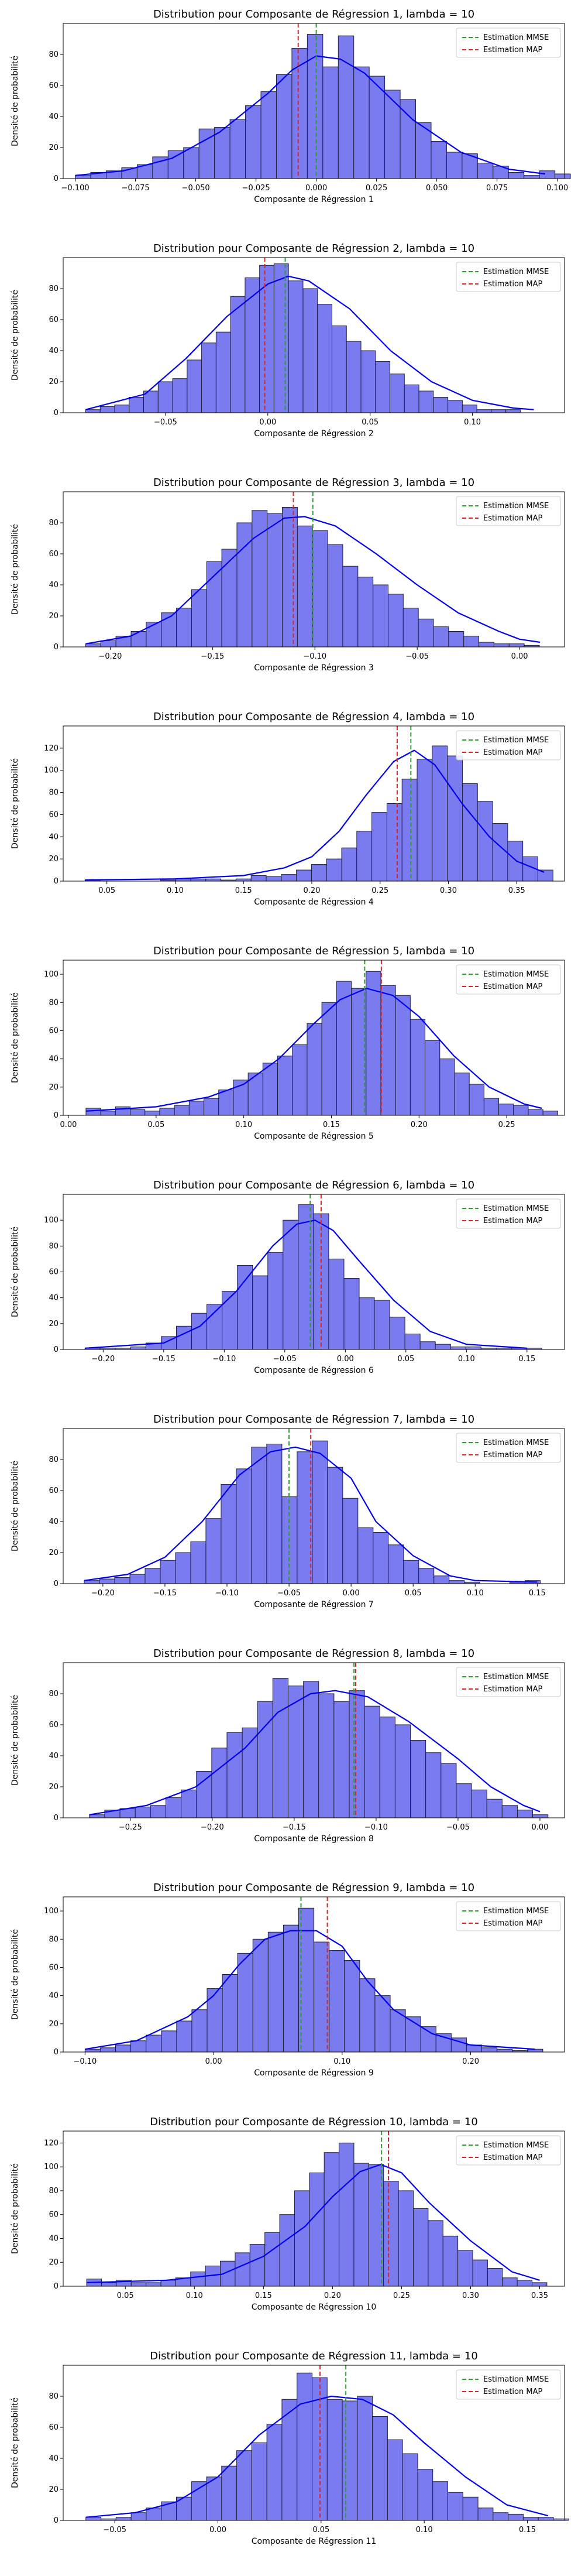 The height and width of the screenshot is (2576, 585). Describe the element at coordinates (314, 2307) in the screenshot. I see `x-axis-label: Composante de Régression 10` at that location.